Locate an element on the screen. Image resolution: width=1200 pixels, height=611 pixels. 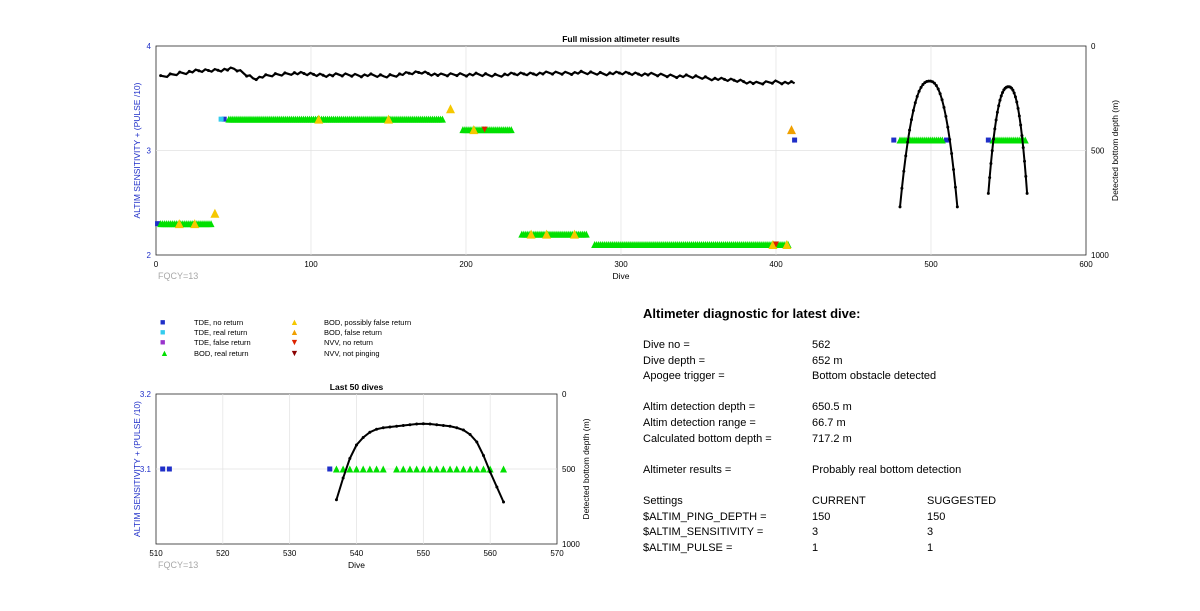
legend-label: BOD, real return is located at coordinates (221, 353).